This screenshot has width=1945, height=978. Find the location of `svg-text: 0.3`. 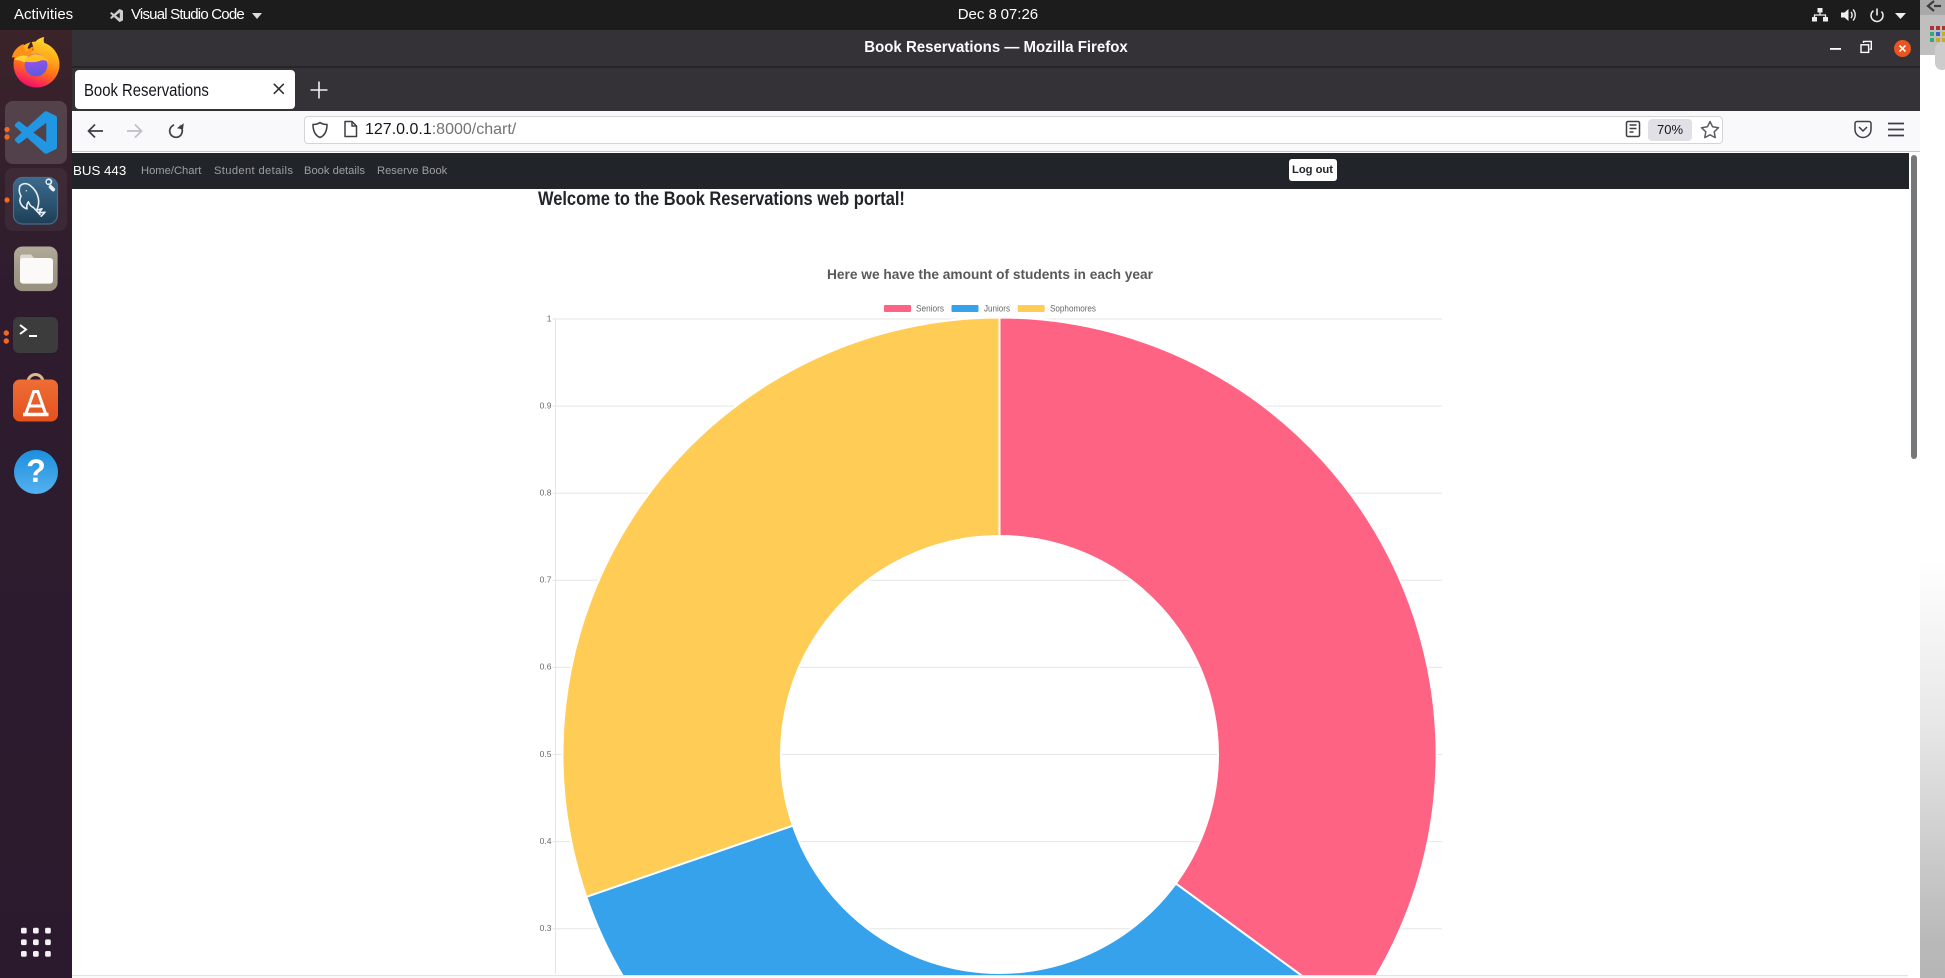

svg-text: 0.3 is located at coordinates (546, 928).